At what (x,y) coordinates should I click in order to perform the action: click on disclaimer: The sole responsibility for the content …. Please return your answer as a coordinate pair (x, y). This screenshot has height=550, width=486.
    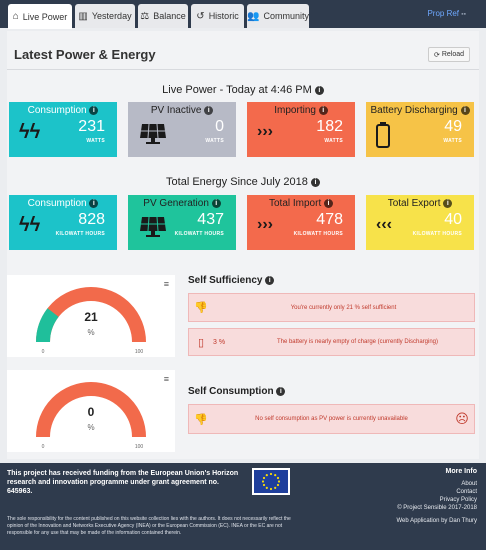
    Looking at the image, I should click on (149, 526).